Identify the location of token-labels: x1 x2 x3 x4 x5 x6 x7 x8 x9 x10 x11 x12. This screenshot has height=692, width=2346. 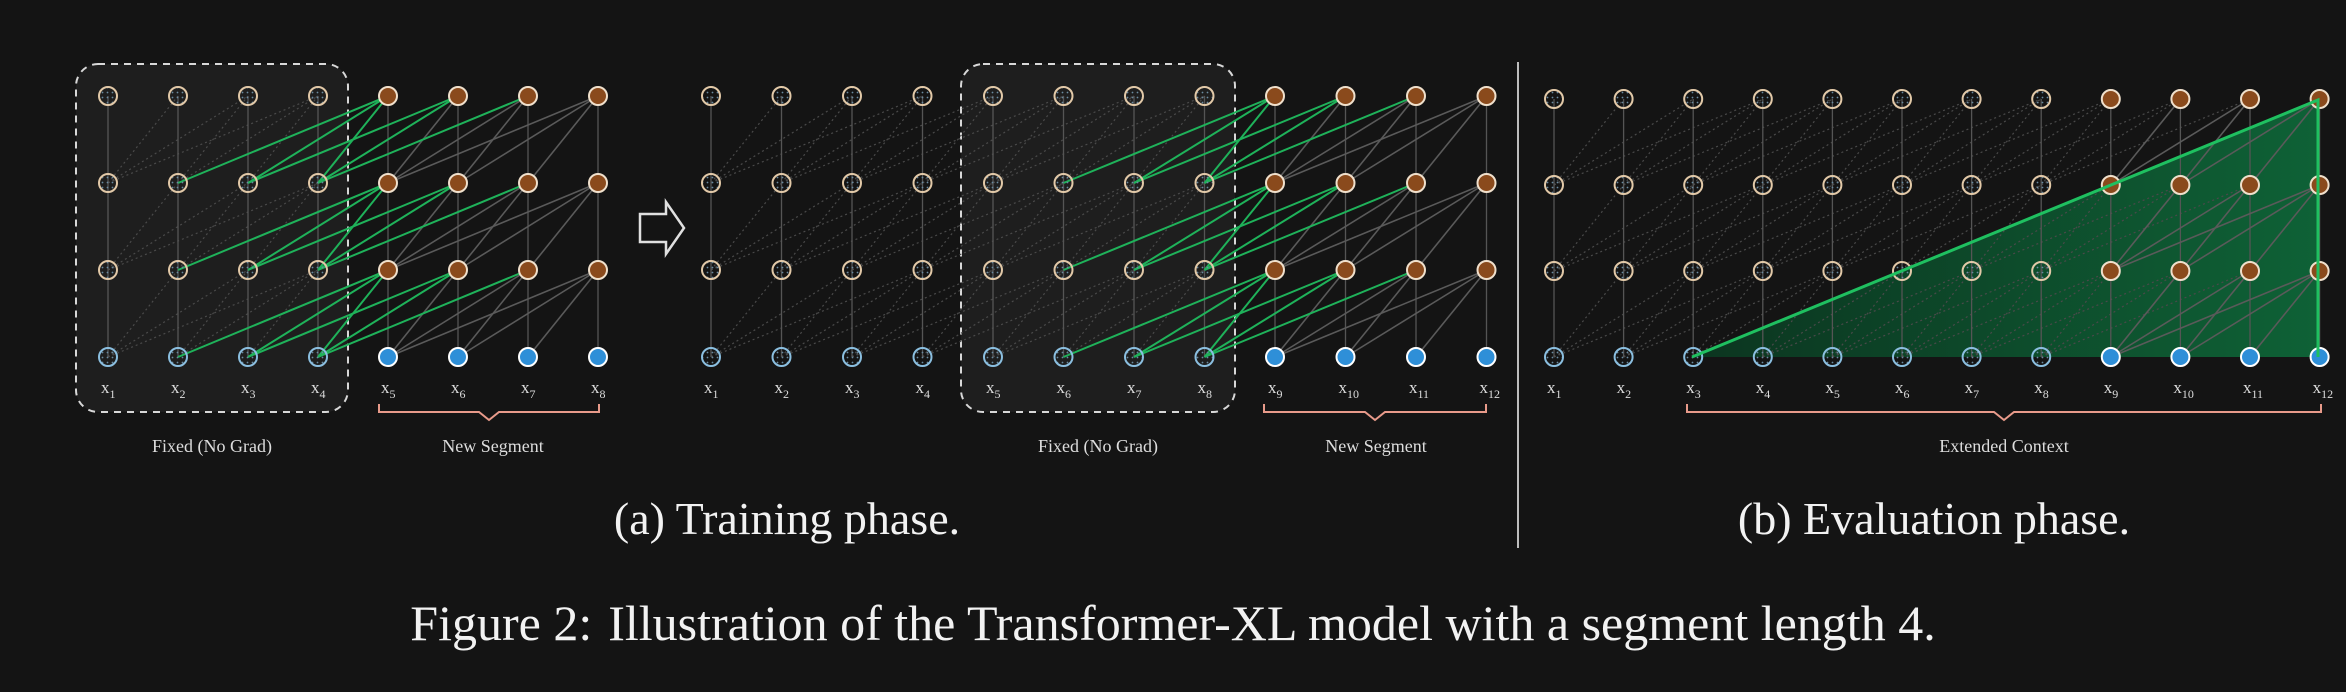
(1940, 389).